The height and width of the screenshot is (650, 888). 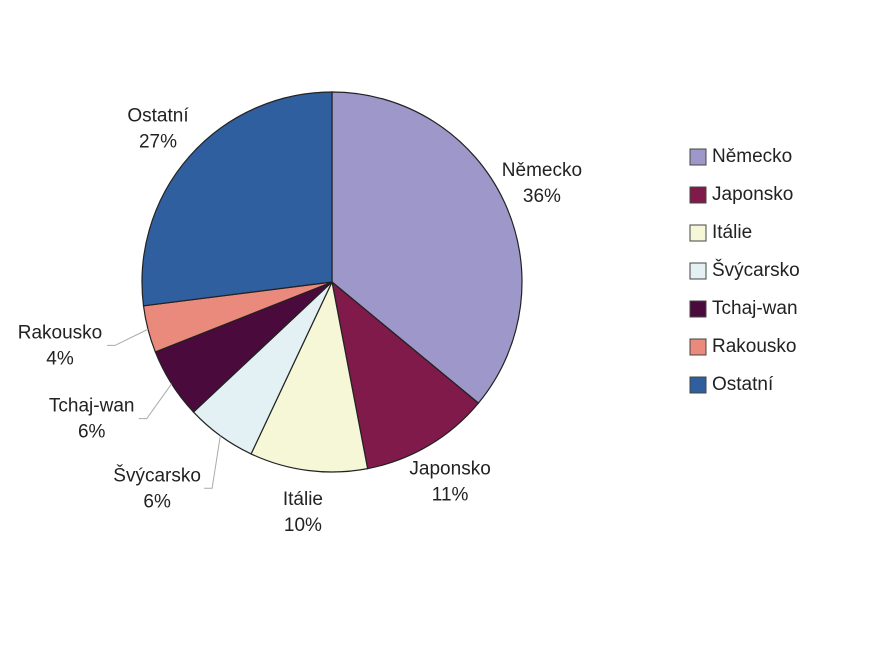 What do you see at coordinates (303, 525) in the screenshot?
I see `value-label: 10%` at bounding box center [303, 525].